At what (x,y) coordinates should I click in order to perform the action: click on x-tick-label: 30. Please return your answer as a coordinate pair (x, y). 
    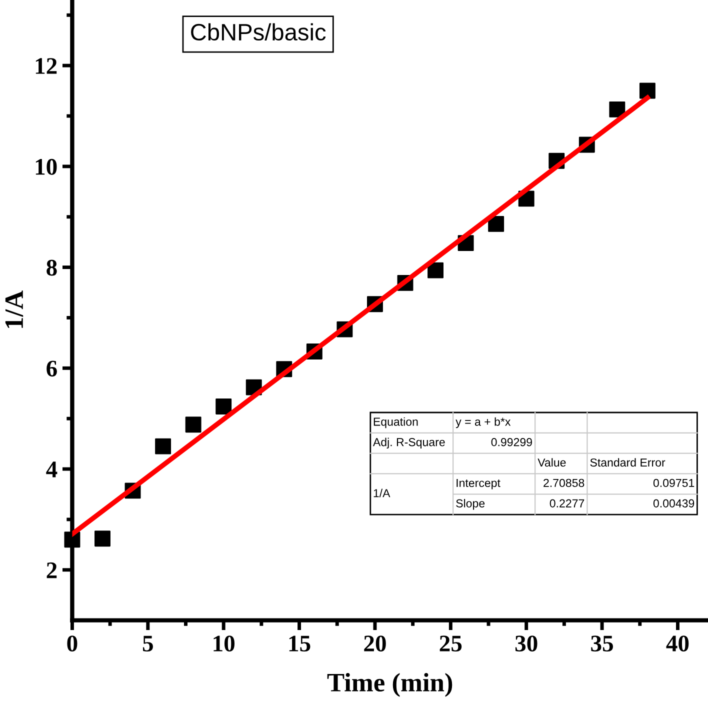
    Looking at the image, I should click on (526, 644).